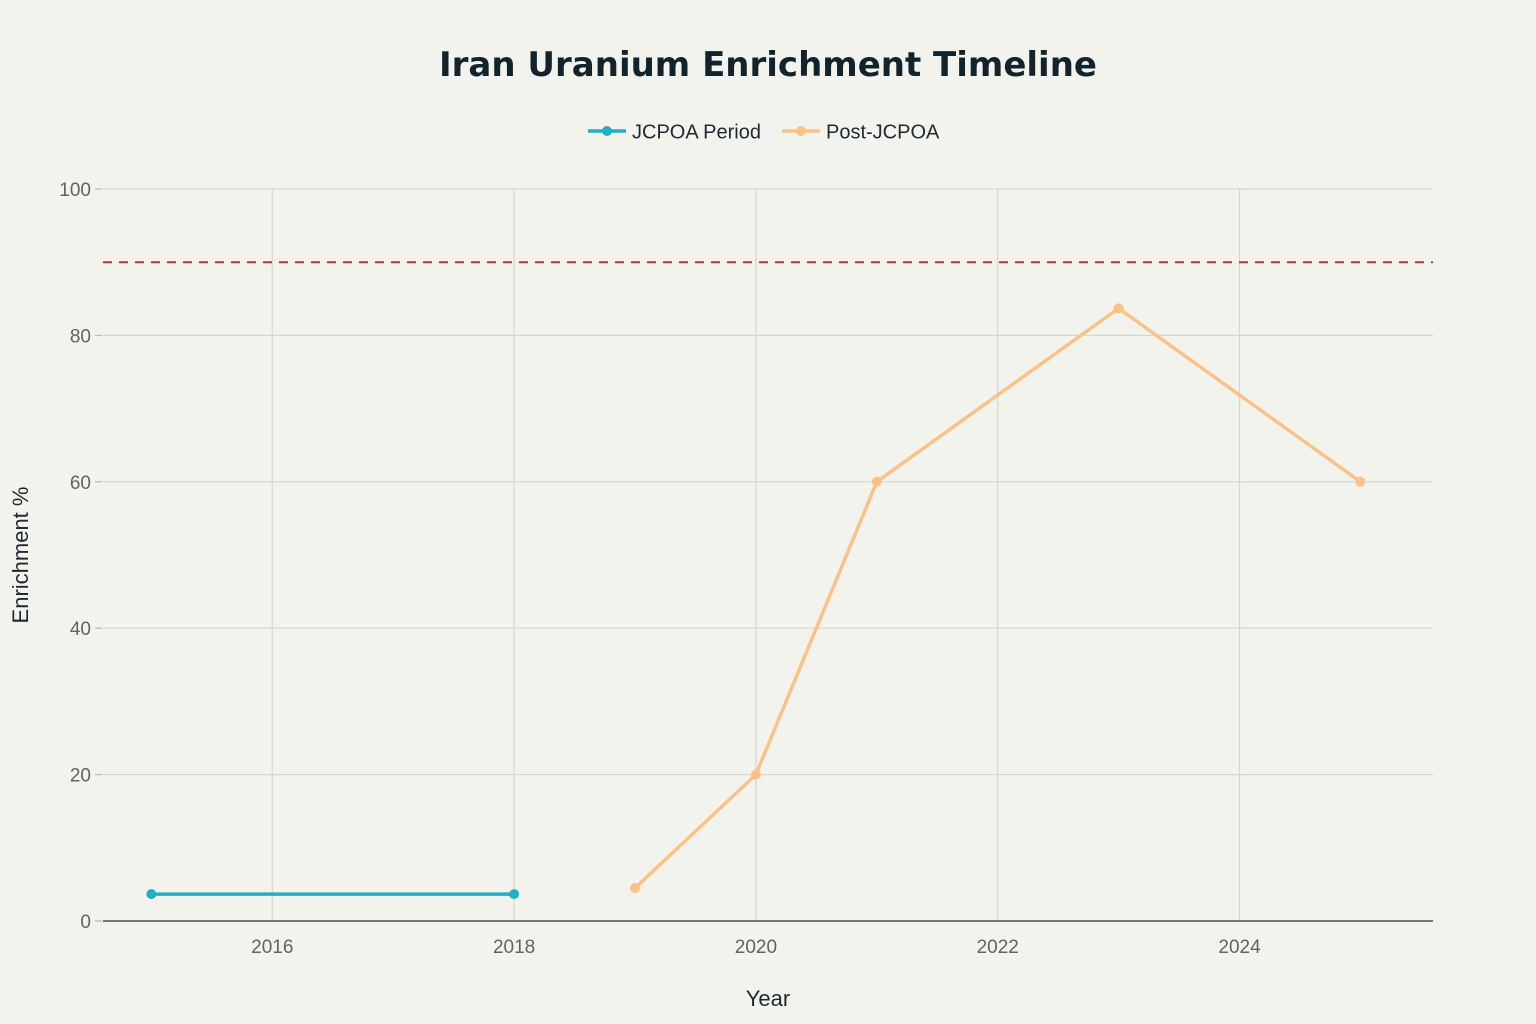 The width and height of the screenshot is (1536, 1024). Describe the element at coordinates (756, 947) in the screenshot. I see `x-tick-label: 2020` at that location.